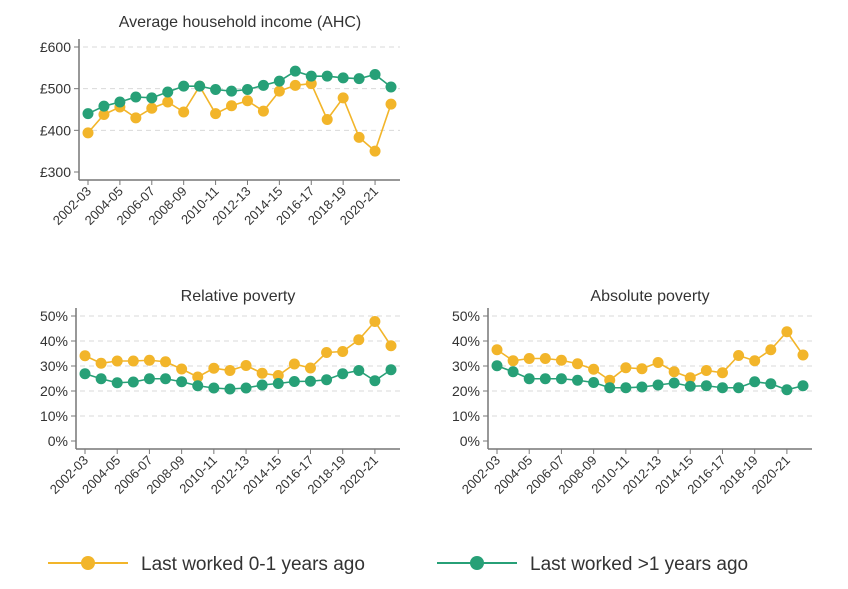  Describe the element at coordinates (88, 563) in the screenshot. I see `legend-marker-recent` at that location.